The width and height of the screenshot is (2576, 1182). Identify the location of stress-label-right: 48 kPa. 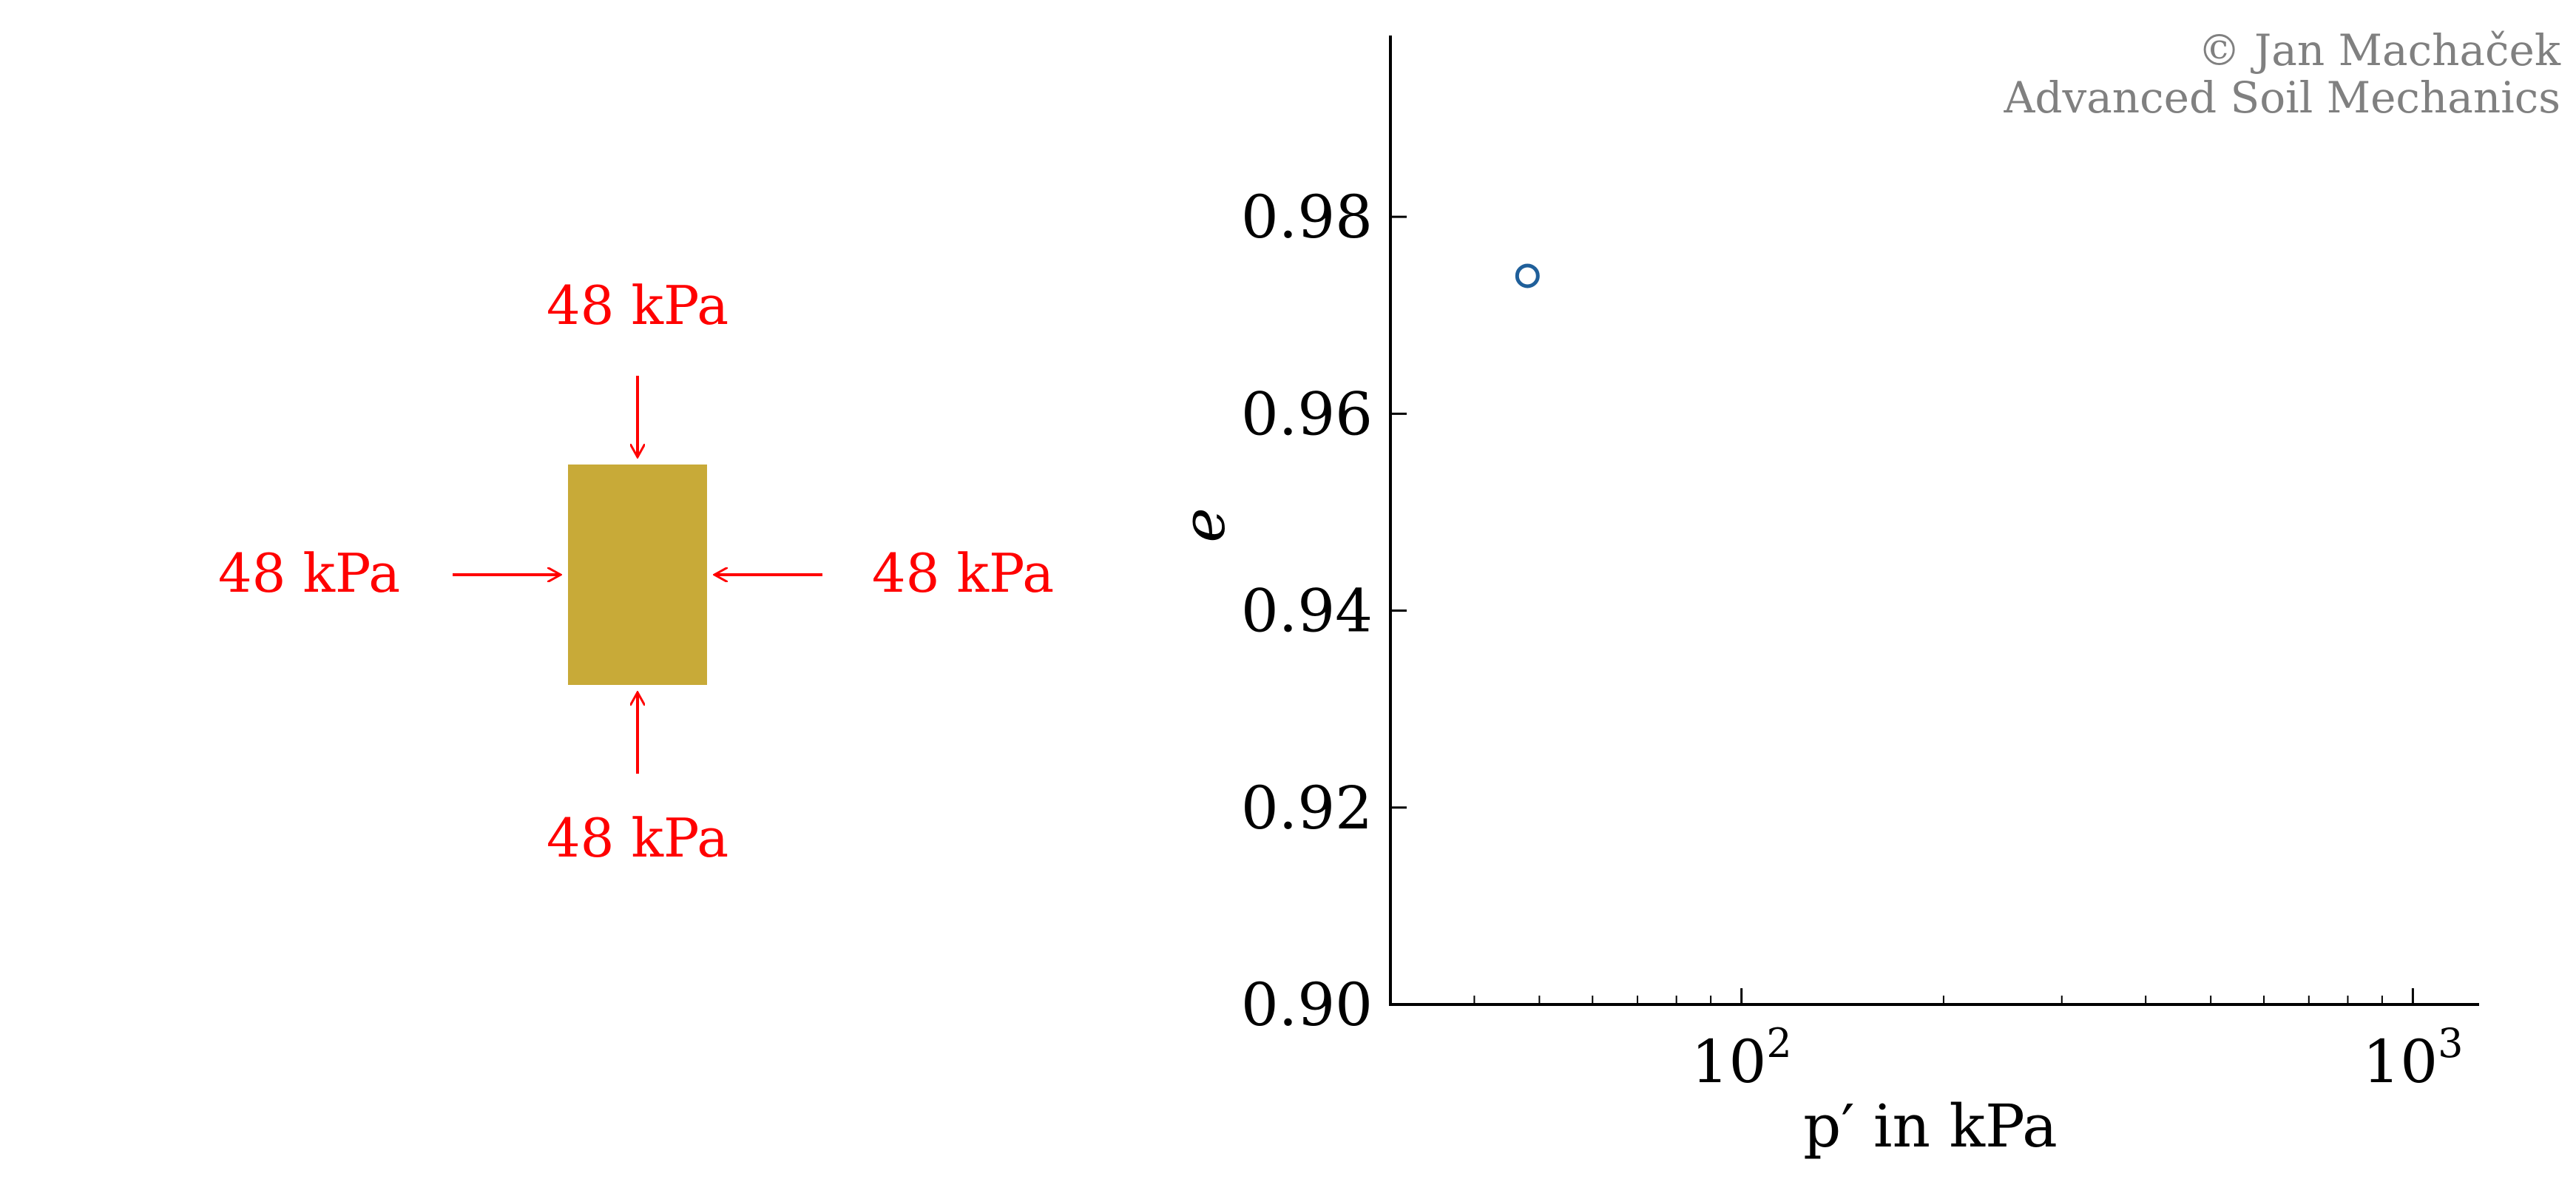
(963, 573).